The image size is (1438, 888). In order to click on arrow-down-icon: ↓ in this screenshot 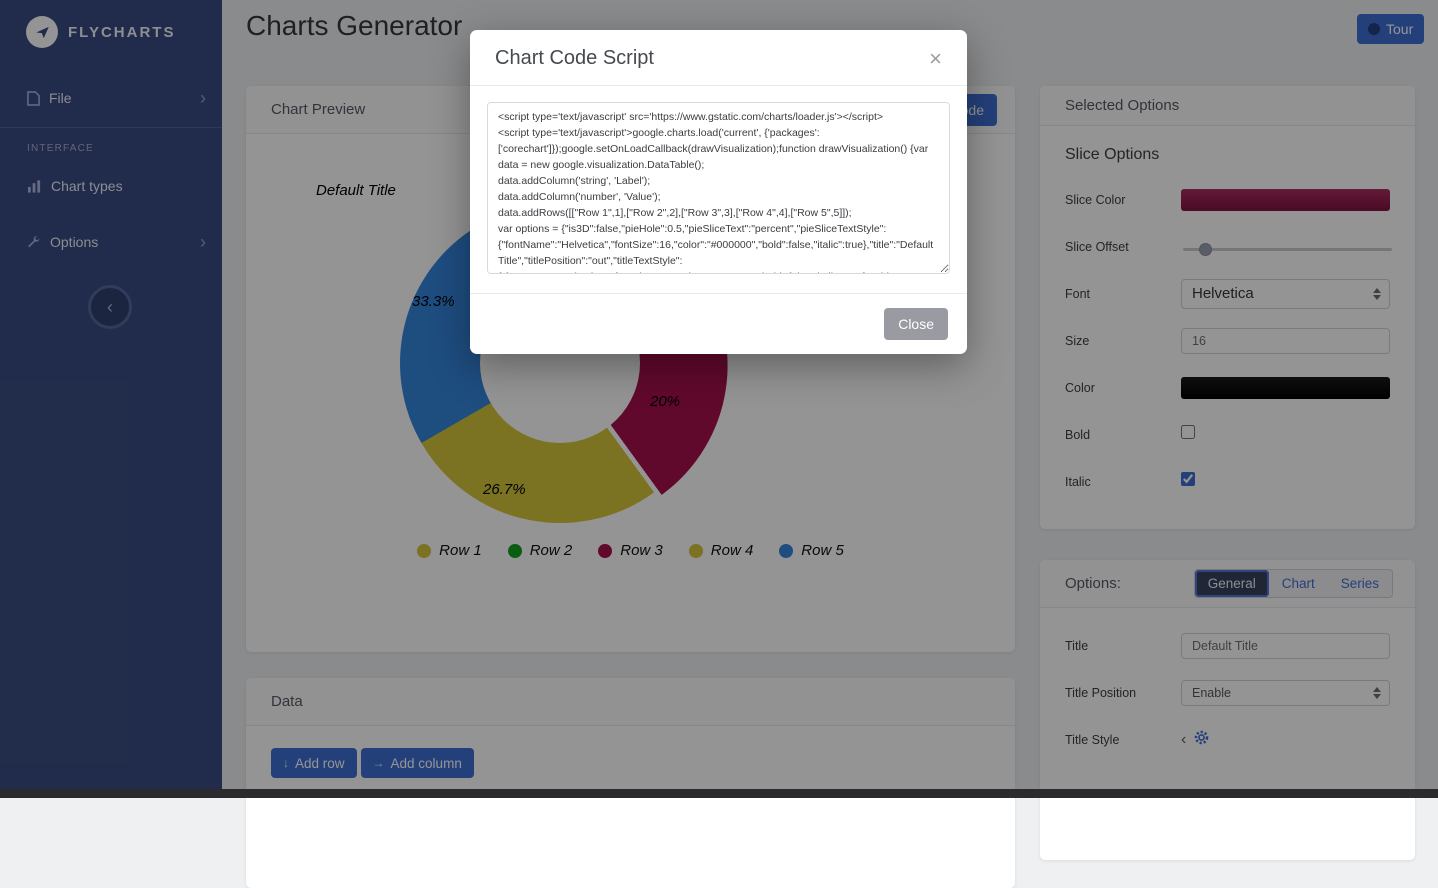, I will do `click(286, 763)`.